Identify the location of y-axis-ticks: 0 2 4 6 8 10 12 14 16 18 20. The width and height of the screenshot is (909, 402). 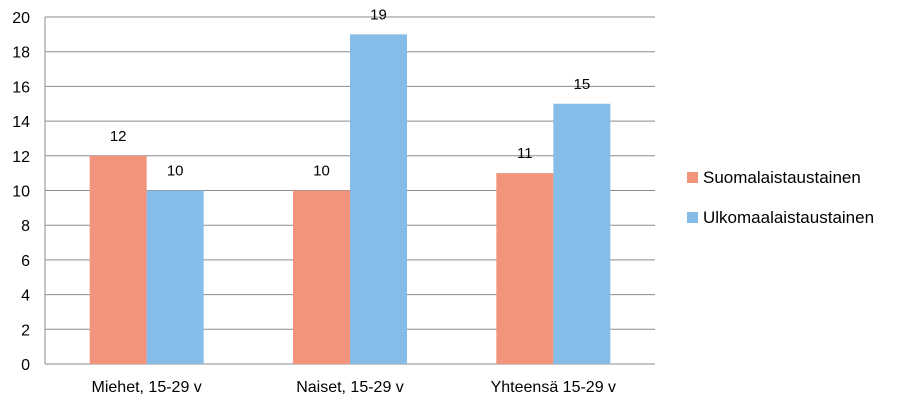
(21, 192).